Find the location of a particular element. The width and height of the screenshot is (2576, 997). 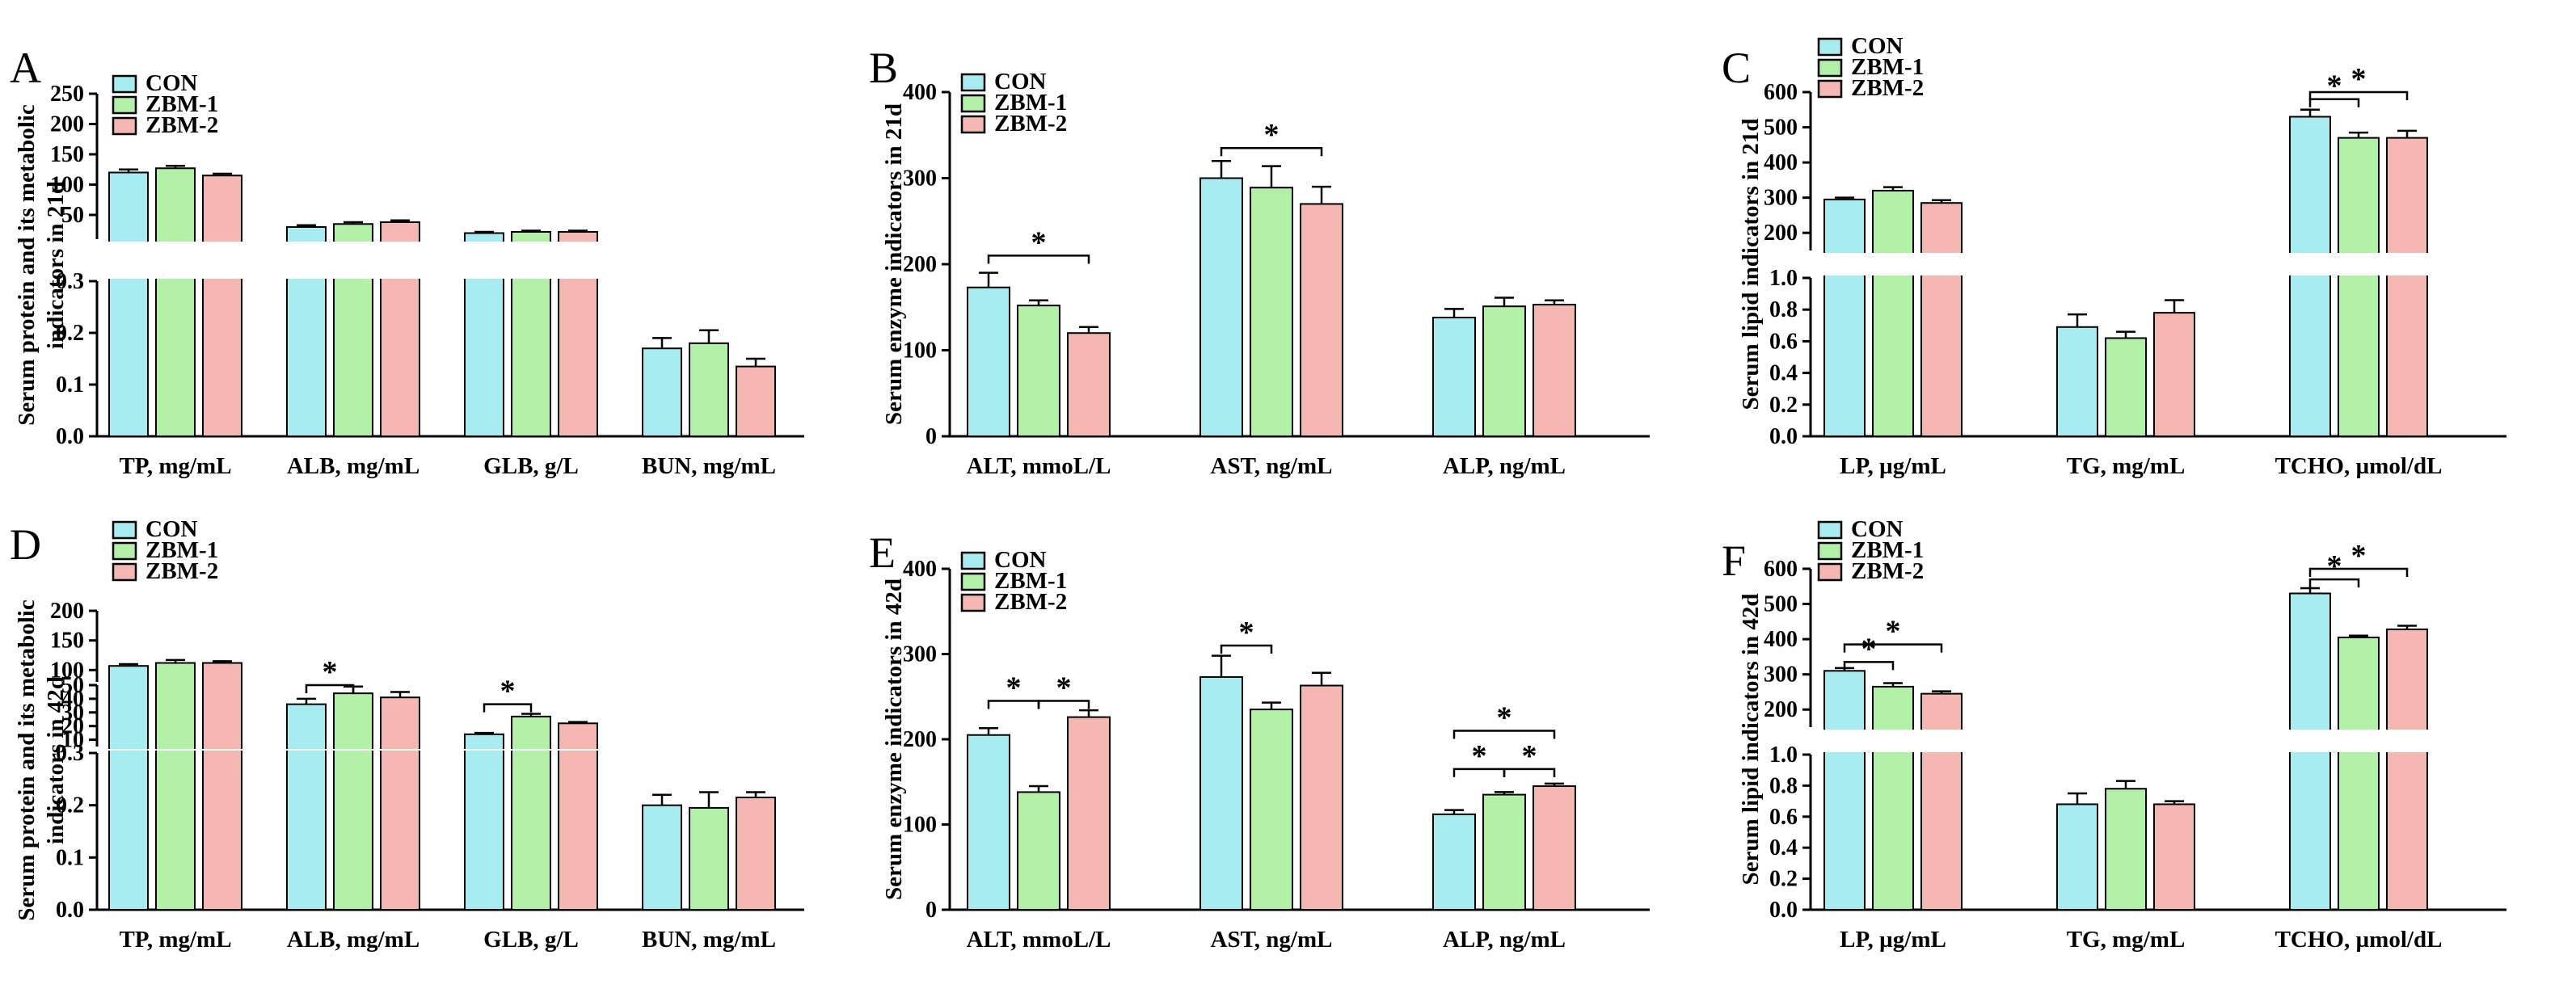

y-tick-label: 40 is located at coordinates (72, 700).